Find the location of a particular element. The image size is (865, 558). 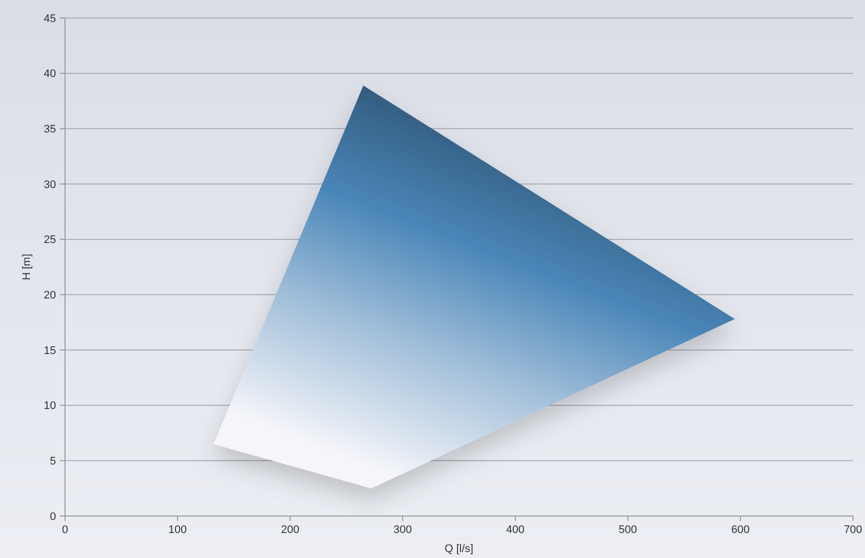

y-tick-label: 30 is located at coordinates (50, 184).